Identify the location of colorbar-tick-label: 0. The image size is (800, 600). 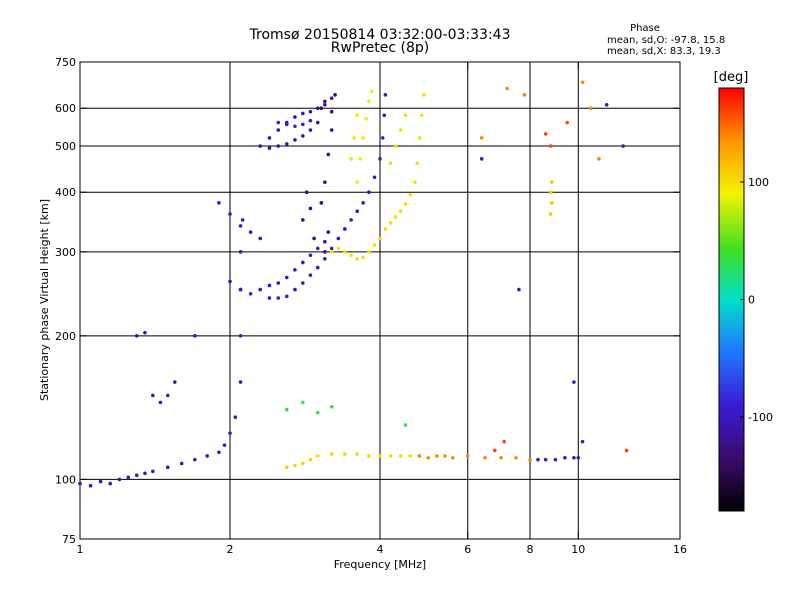
(751, 300).